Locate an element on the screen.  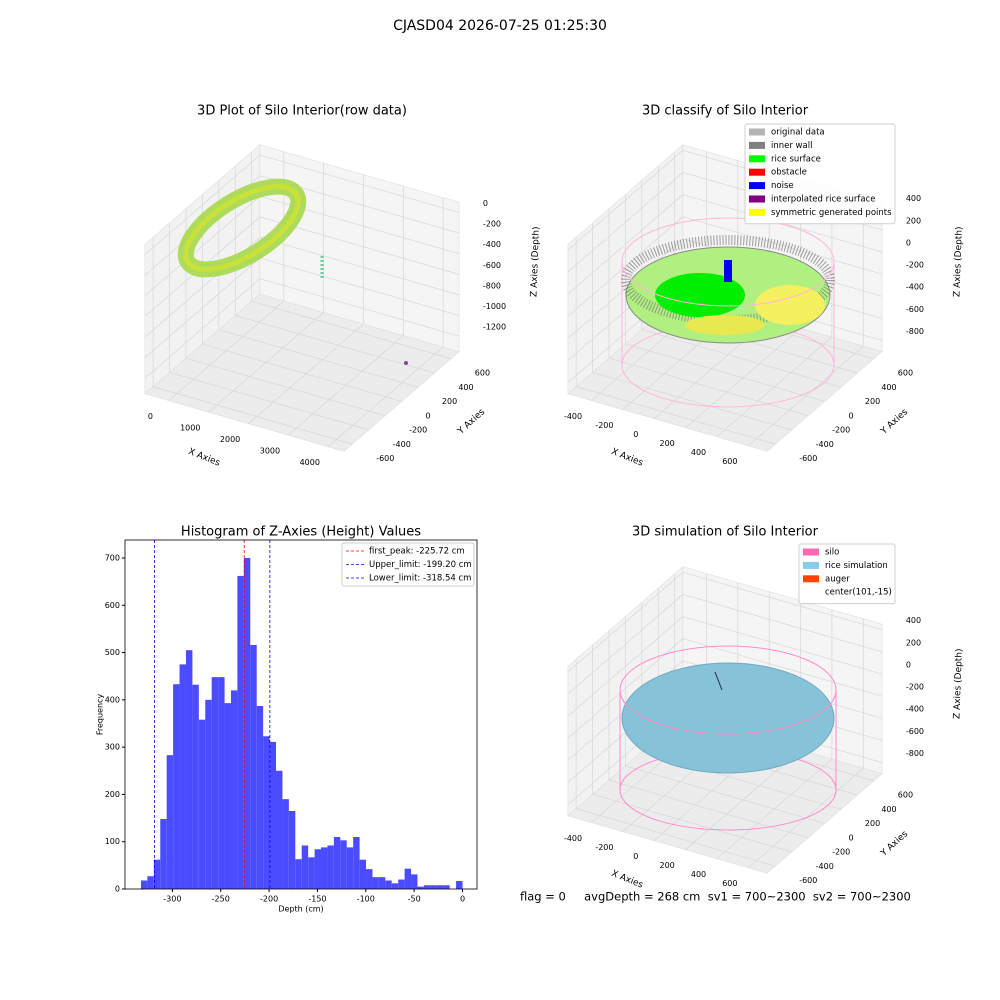
x-tick-label: -50 is located at coordinates (414, 899).